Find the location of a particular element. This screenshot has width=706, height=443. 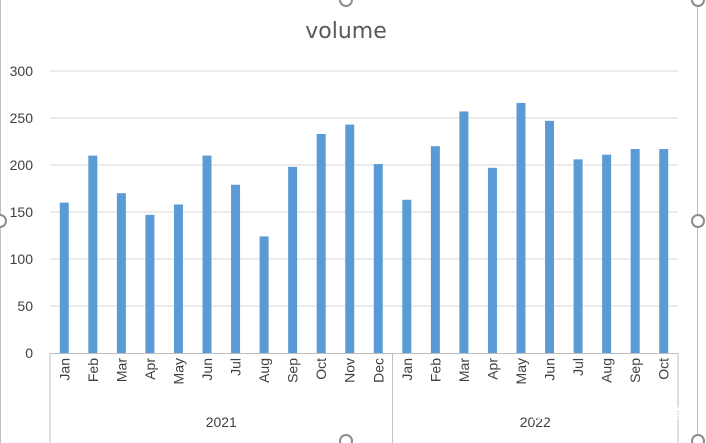

y-tick-label: 100 is located at coordinates (22, 259).